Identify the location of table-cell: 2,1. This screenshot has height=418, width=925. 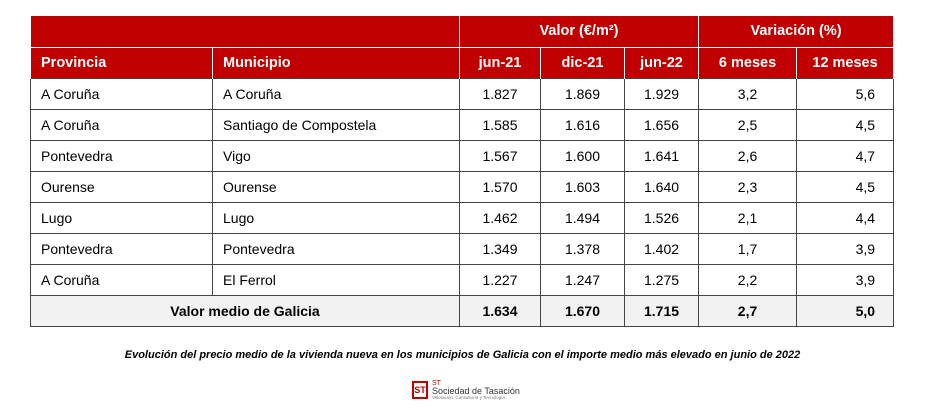
(748, 217).